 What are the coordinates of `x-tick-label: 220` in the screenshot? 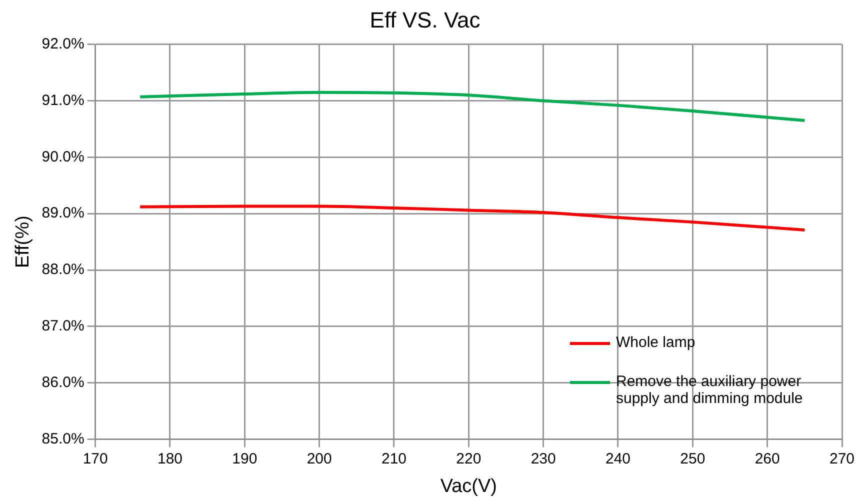 It's located at (469, 459).